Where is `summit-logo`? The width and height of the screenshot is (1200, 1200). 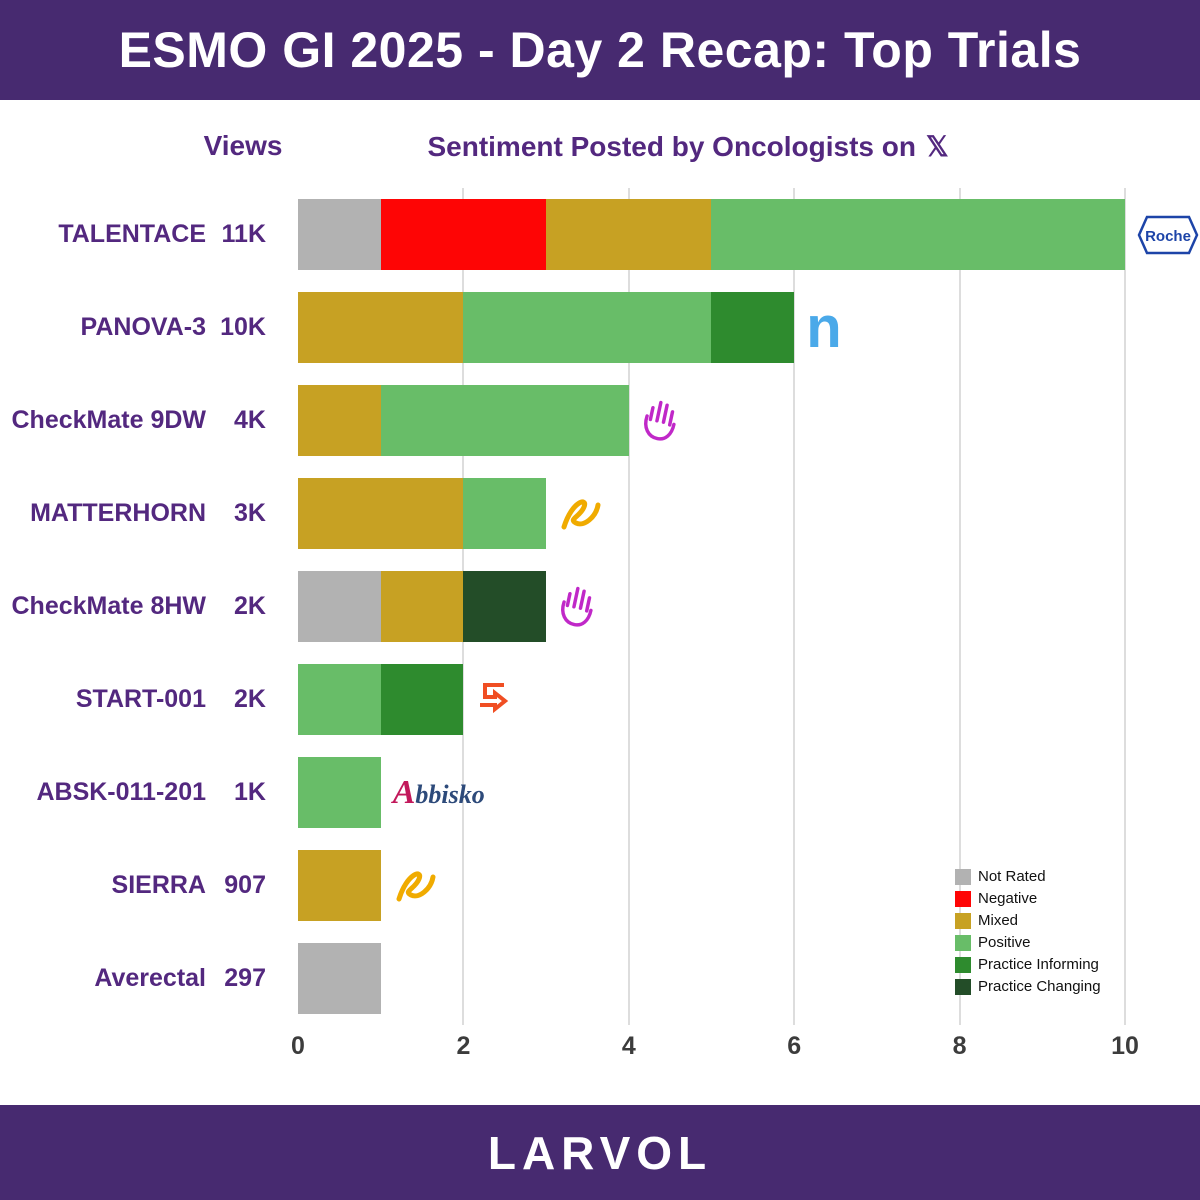
summit-logo is located at coordinates (492, 700).